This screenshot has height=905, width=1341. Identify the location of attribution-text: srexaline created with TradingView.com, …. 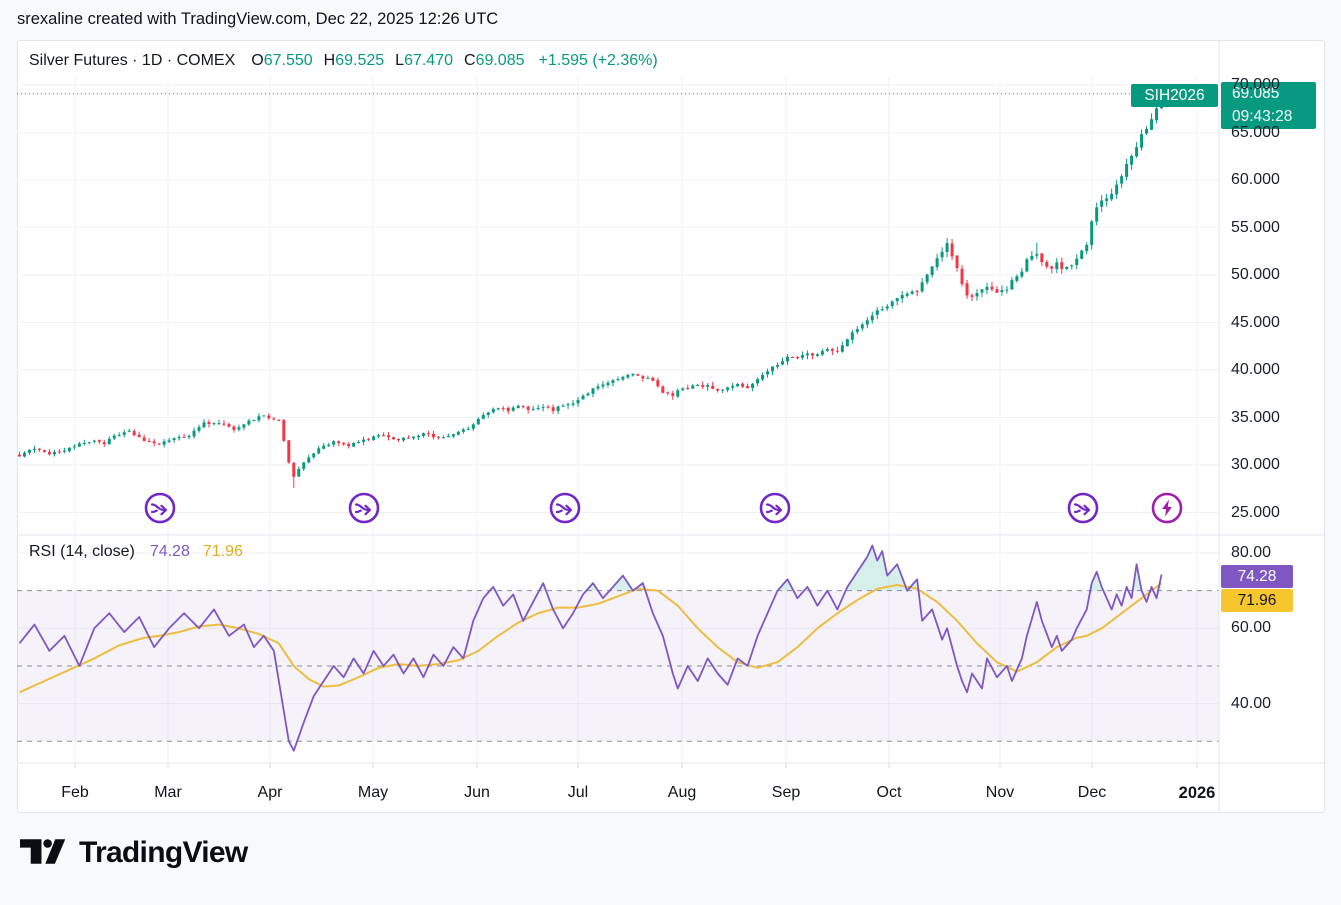
(258, 19).